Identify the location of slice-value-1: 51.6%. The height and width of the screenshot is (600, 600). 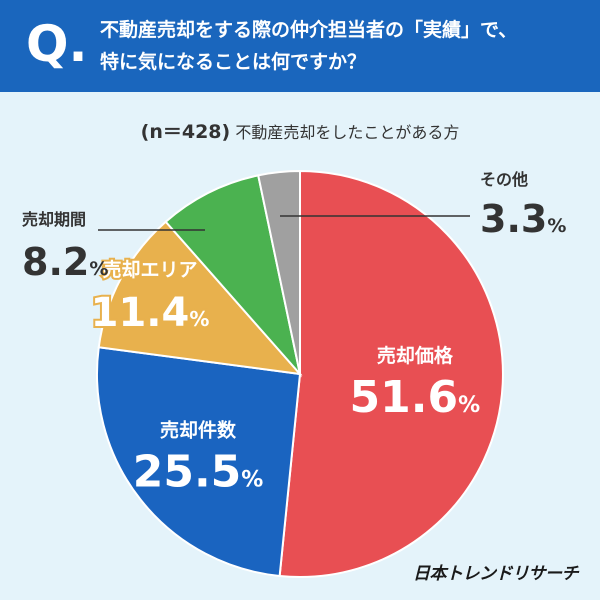
(415, 397).